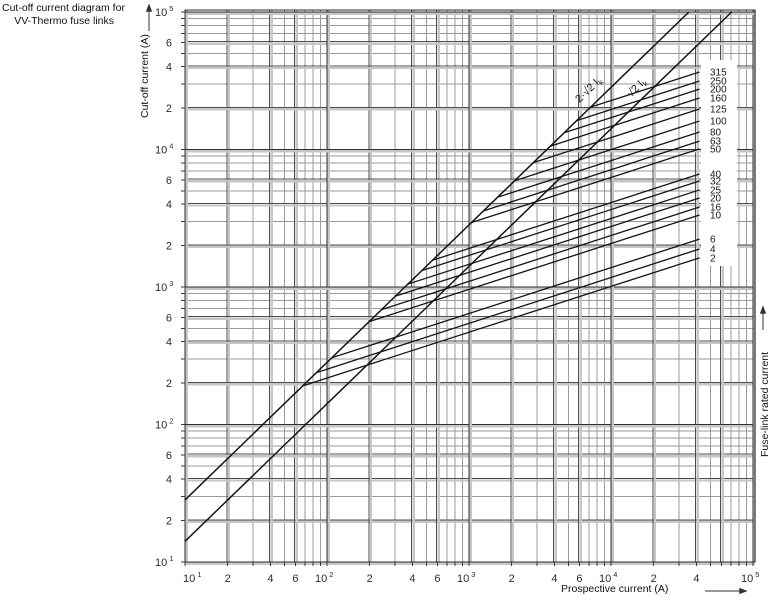 This screenshot has height=600, width=781. What do you see at coordinates (412, 579) in the screenshot?
I see `x-tick-4e2: 4` at bounding box center [412, 579].